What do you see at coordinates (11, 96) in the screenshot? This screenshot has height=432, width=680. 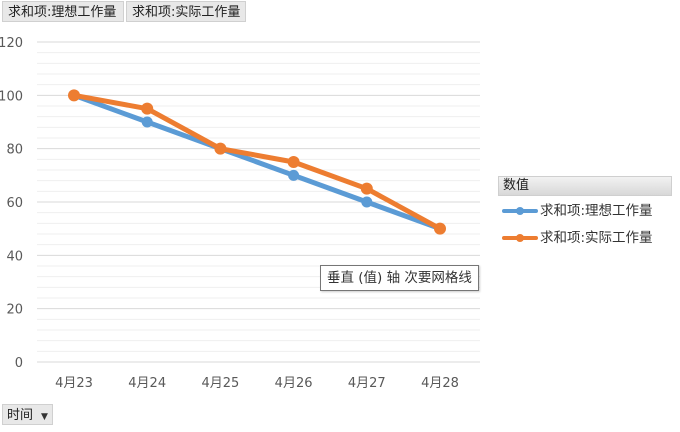 I see `y-tick-label: 100` at bounding box center [11, 96].